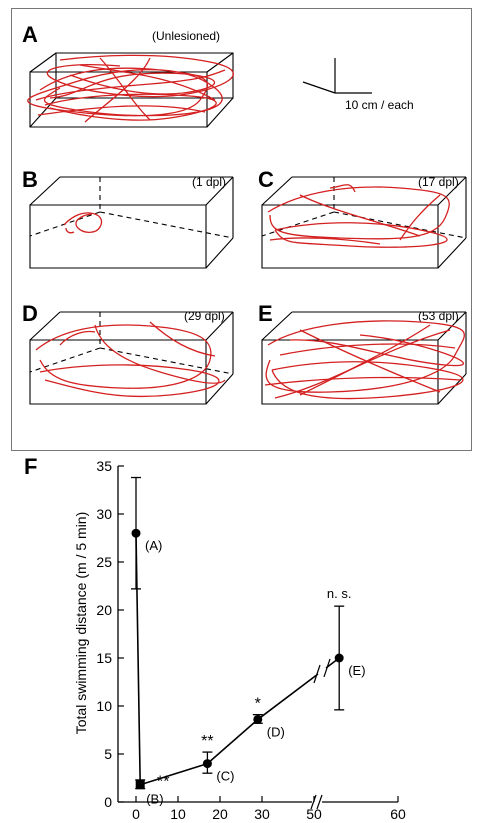  Describe the element at coordinates (276, 731) in the screenshot. I see `point-label: (D)` at that location.